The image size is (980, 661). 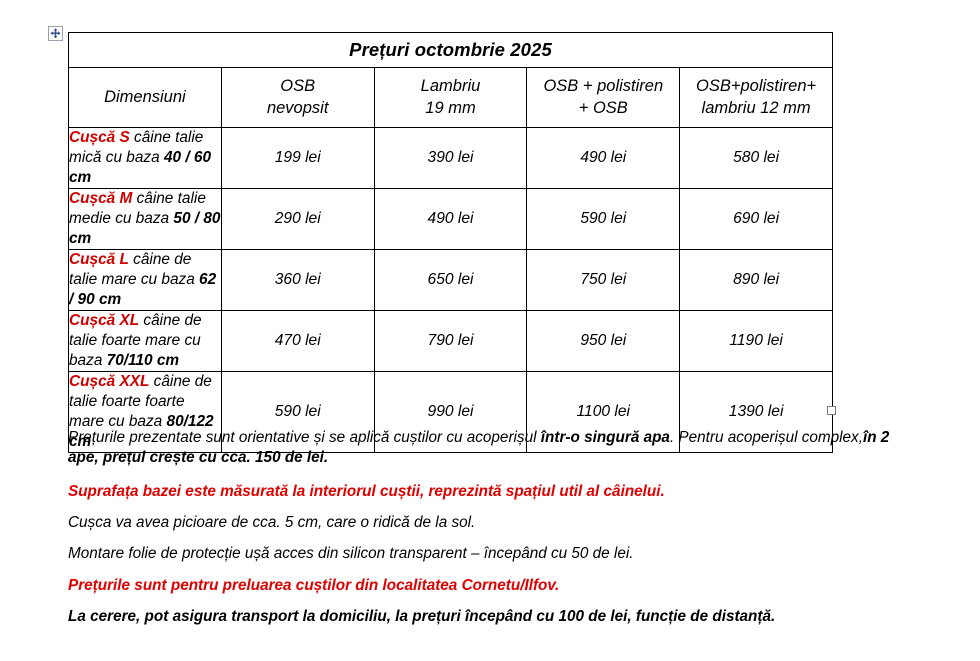 I want to click on price-osb-nevopsit: 470 lei, so click(x=297, y=341).